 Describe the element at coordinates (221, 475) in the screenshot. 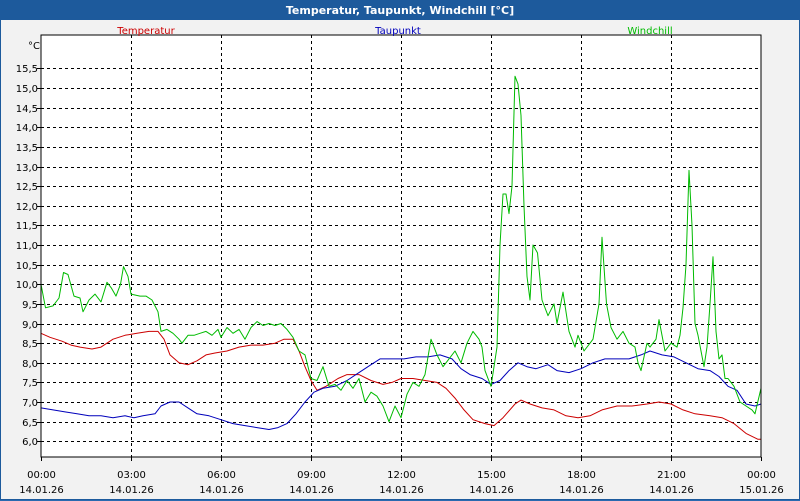

I see `x-tick-time: 06:00` at that location.